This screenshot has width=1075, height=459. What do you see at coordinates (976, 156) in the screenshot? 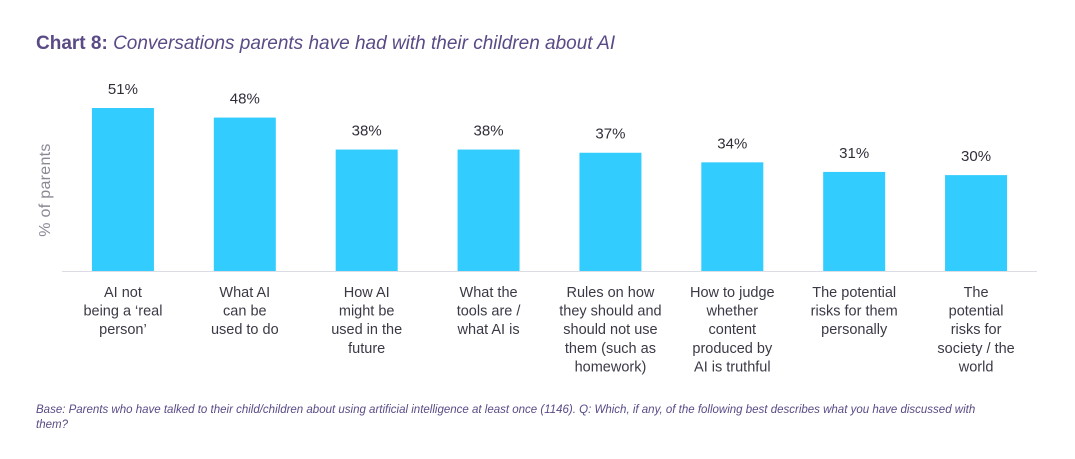
I see `bar-value-label-8: 30%` at bounding box center [976, 156].